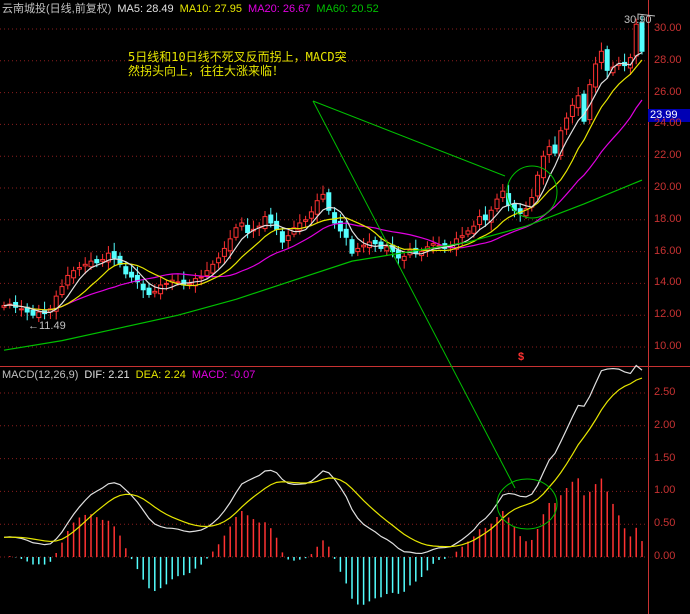 The height and width of the screenshot is (614, 690). I want to click on price-axis-label: 12.00, so click(668, 314).